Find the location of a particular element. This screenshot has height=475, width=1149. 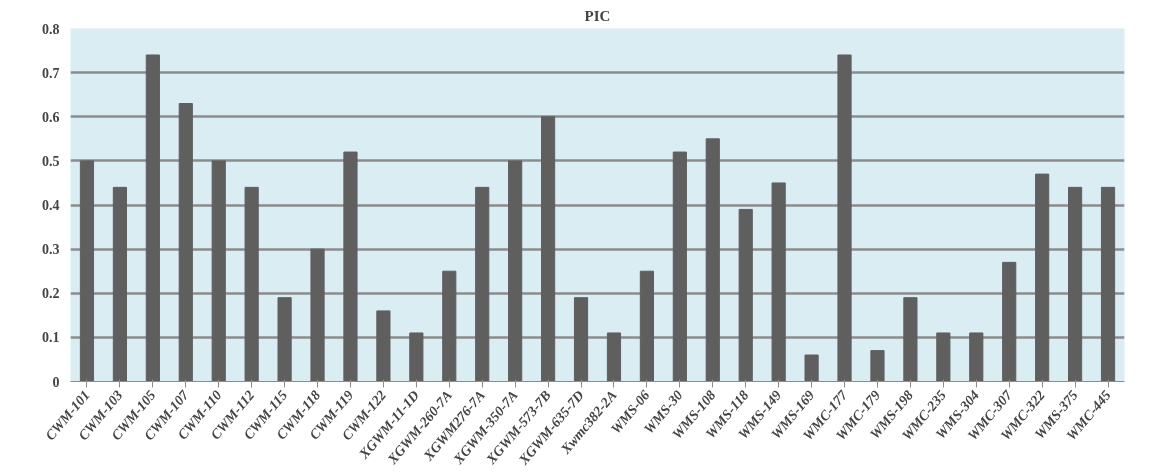

y-tick-label: 0 is located at coordinates (56, 382).